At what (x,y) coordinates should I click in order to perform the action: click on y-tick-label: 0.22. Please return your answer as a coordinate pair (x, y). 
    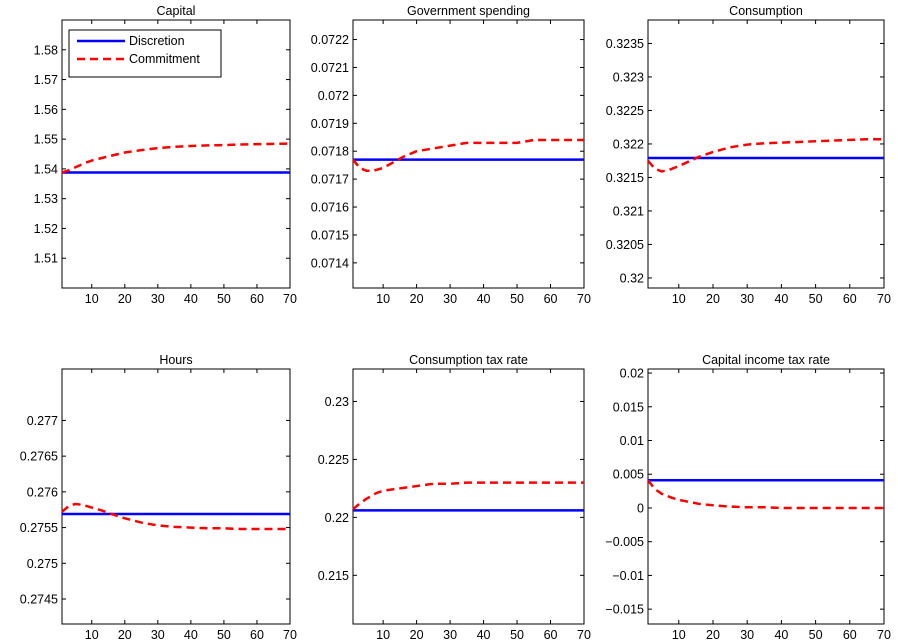
    Looking at the image, I should click on (337, 518).